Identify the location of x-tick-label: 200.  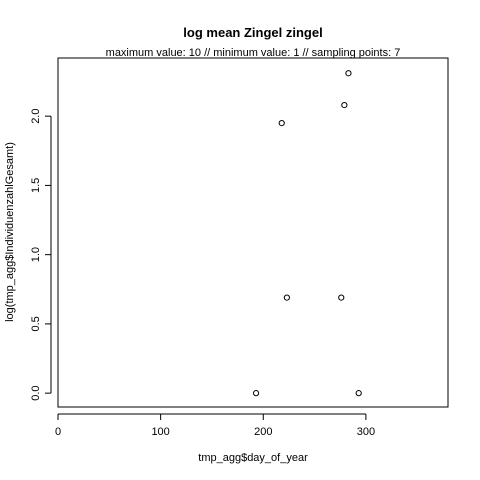
(263, 432).